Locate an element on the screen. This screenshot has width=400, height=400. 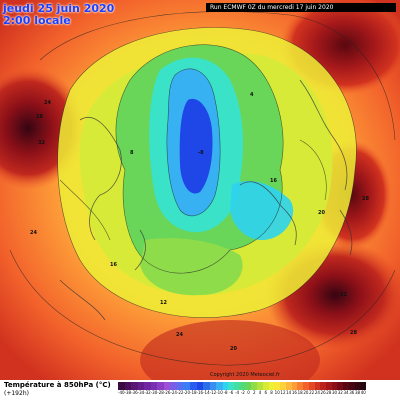
scale-cell: 20 is located at coordinates (306, 390).